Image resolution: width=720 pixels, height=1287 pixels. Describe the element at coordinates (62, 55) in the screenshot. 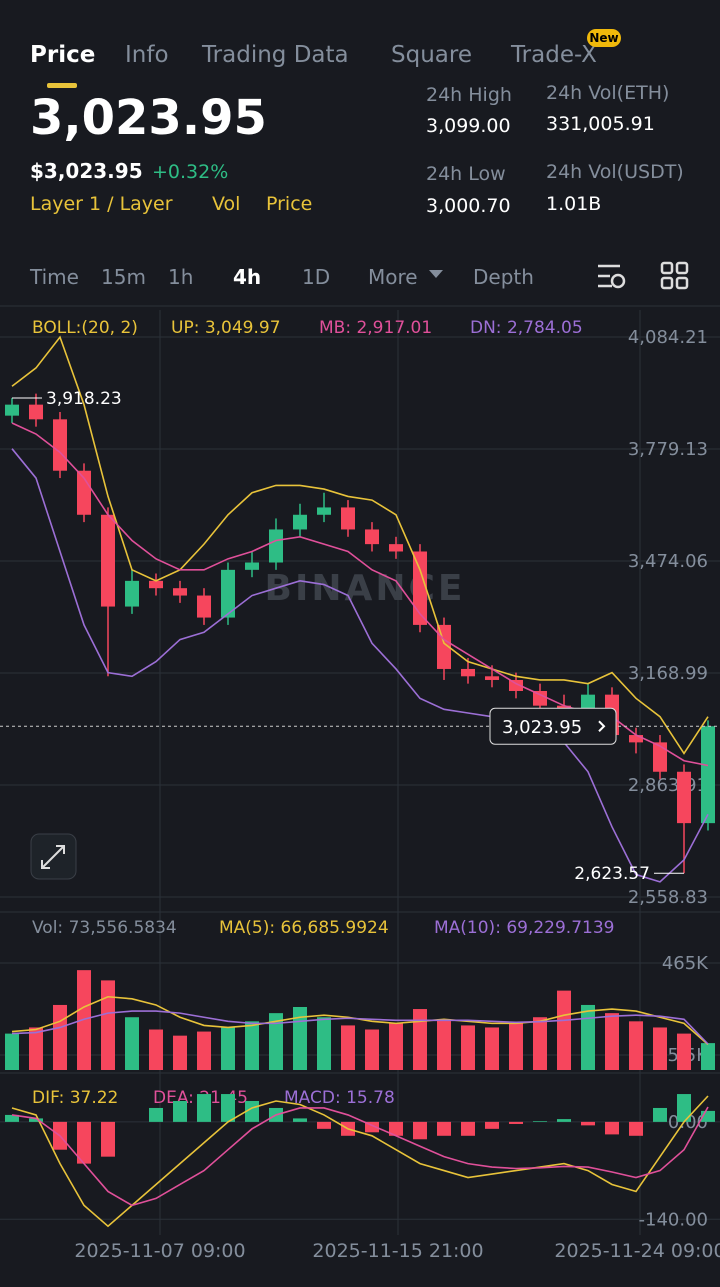

I see `tab: Price` at that location.